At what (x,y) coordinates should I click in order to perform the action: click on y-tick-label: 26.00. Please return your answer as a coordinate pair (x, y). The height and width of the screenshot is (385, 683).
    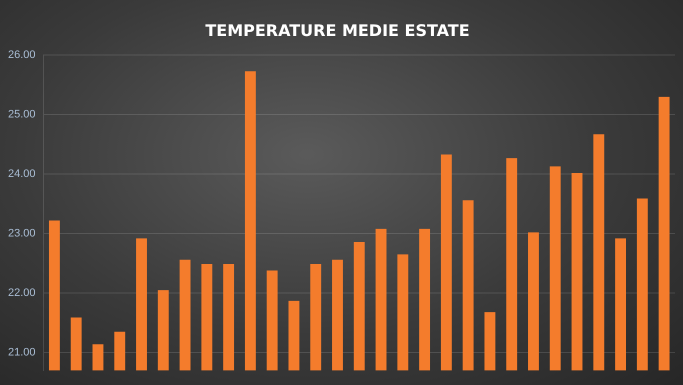
    Looking at the image, I should click on (22, 55).